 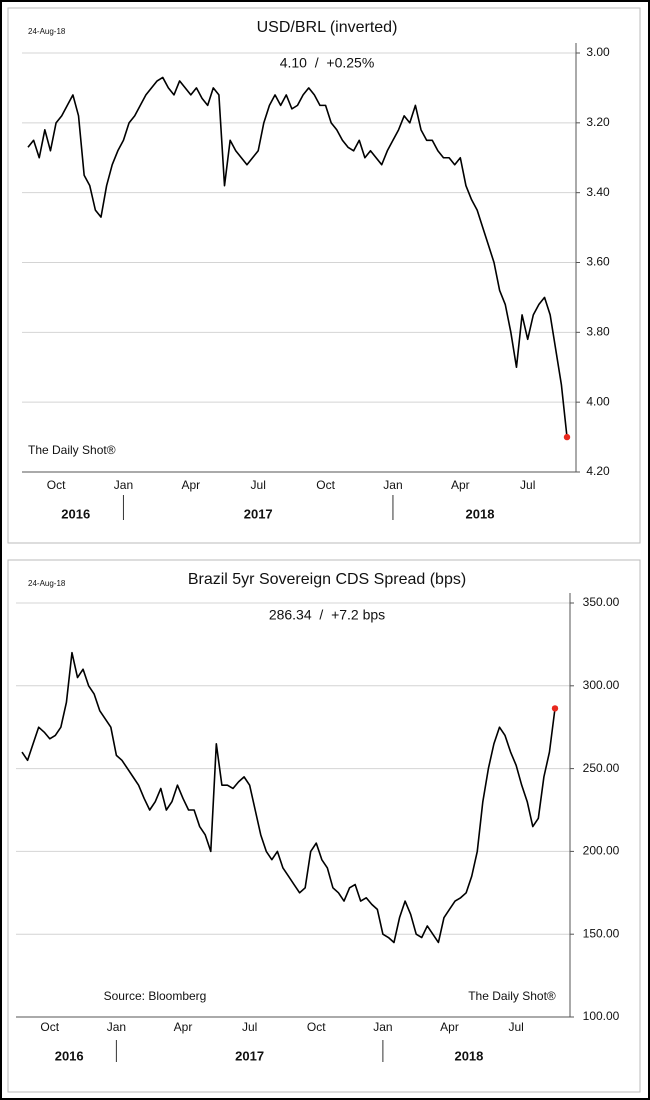 I want to click on y-tick-label: 150.00, so click(x=601, y=933).